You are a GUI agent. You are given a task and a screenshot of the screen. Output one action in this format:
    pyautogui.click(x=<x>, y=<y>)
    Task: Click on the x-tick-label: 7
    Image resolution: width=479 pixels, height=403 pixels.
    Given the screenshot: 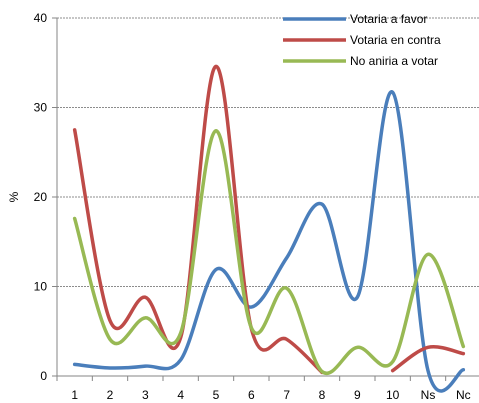 What is the action you would take?
    pyautogui.click(x=286, y=395)
    